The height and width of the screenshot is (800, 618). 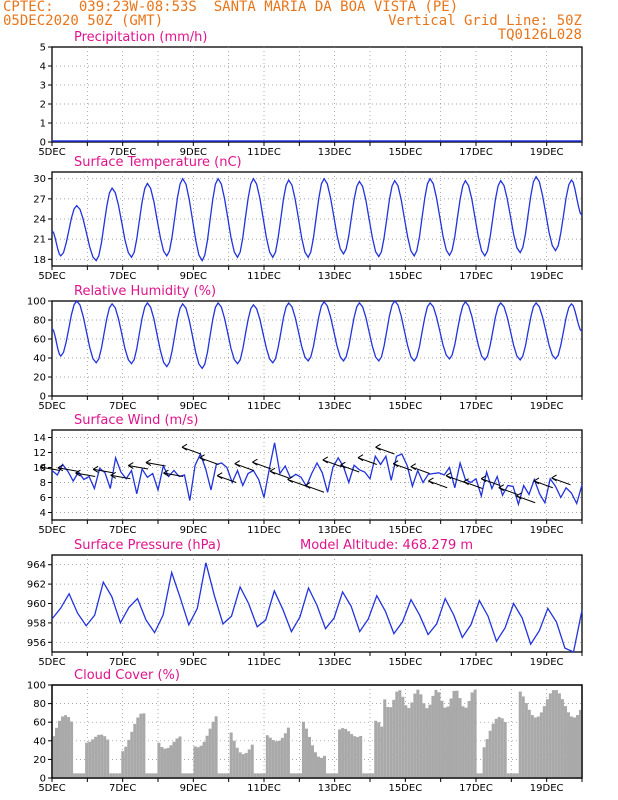 I want to click on panel-annotation: Model Altitude: 468.279 m, so click(x=386, y=545).